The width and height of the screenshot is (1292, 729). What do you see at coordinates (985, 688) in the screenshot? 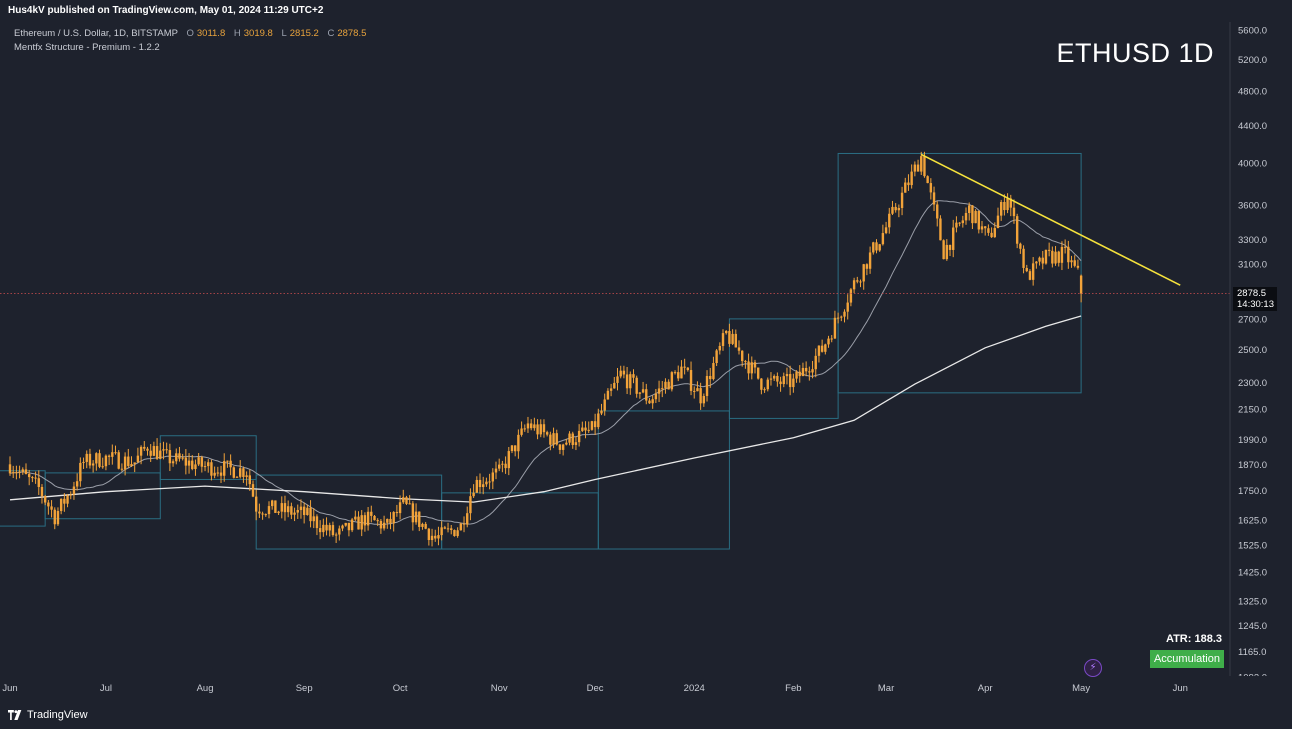
I see `time-tick-label: Apr` at bounding box center [985, 688].